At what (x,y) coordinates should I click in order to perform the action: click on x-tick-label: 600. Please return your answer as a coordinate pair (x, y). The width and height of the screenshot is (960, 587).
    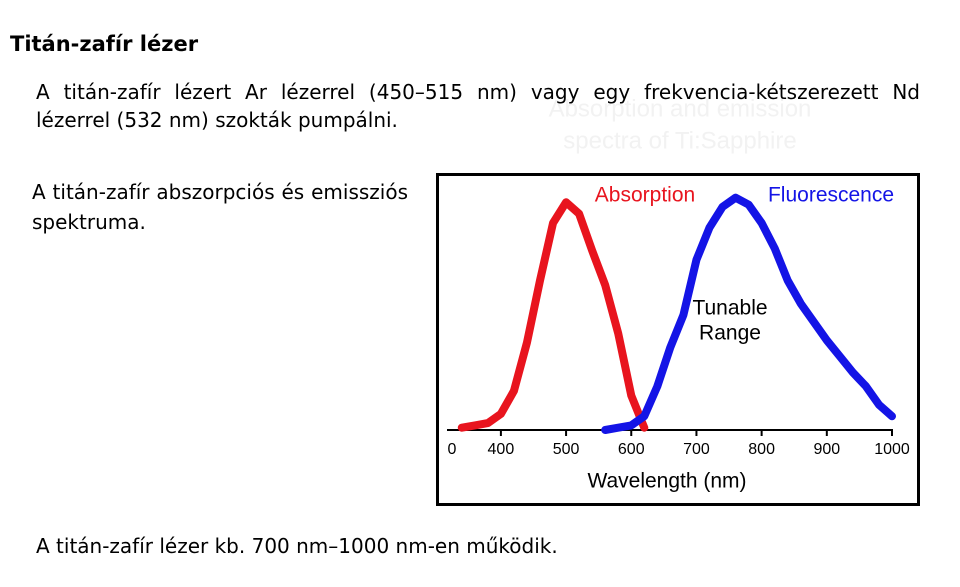
    Looking at the image, I should click on (631, 449).